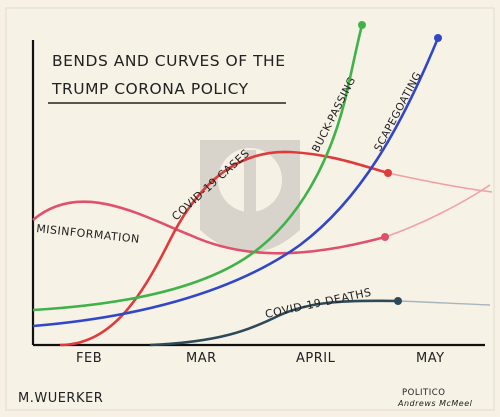  I want to click on month-label-mar: MAR, so click(201, 358).